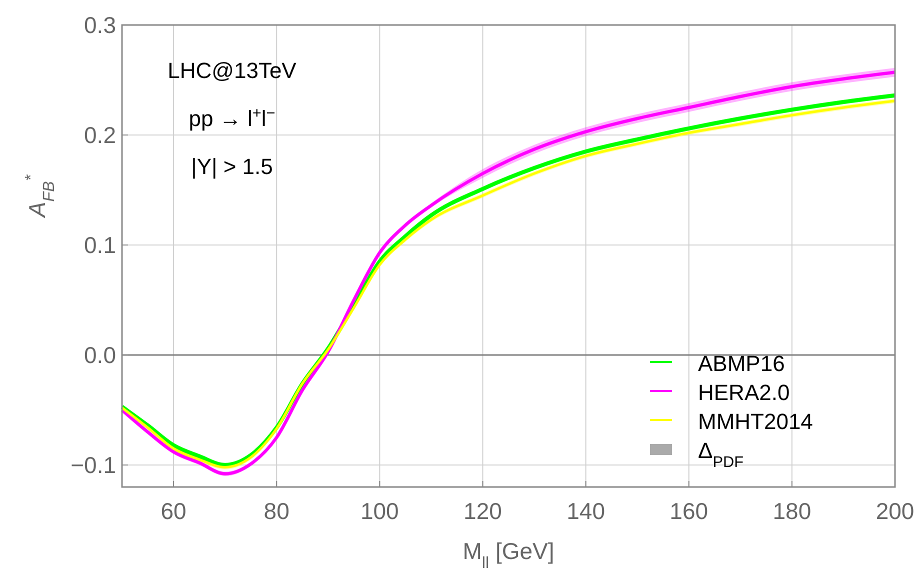  What do you see at coordinates (100, 135) in the screenshot?
I see `y-tick-label: 0.2` at bounding box center [100, 135].